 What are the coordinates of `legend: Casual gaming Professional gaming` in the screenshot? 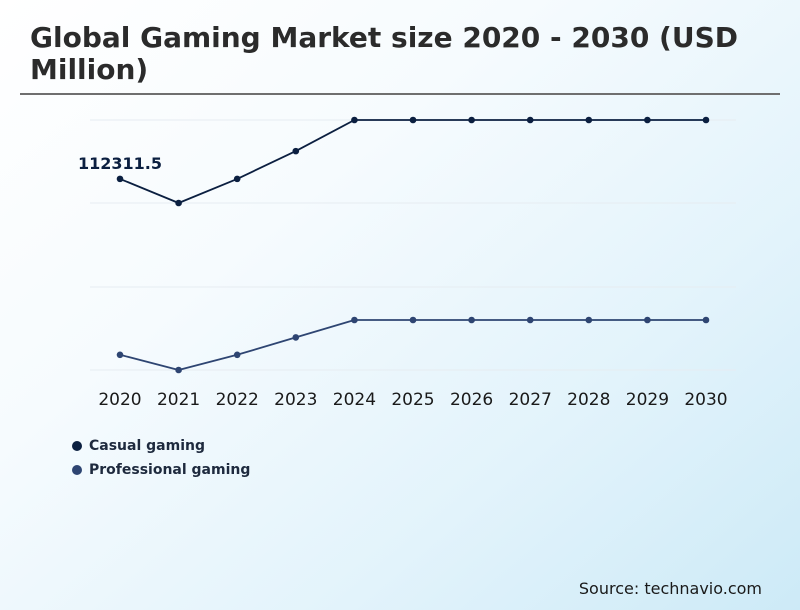 It's located at (161, 458).